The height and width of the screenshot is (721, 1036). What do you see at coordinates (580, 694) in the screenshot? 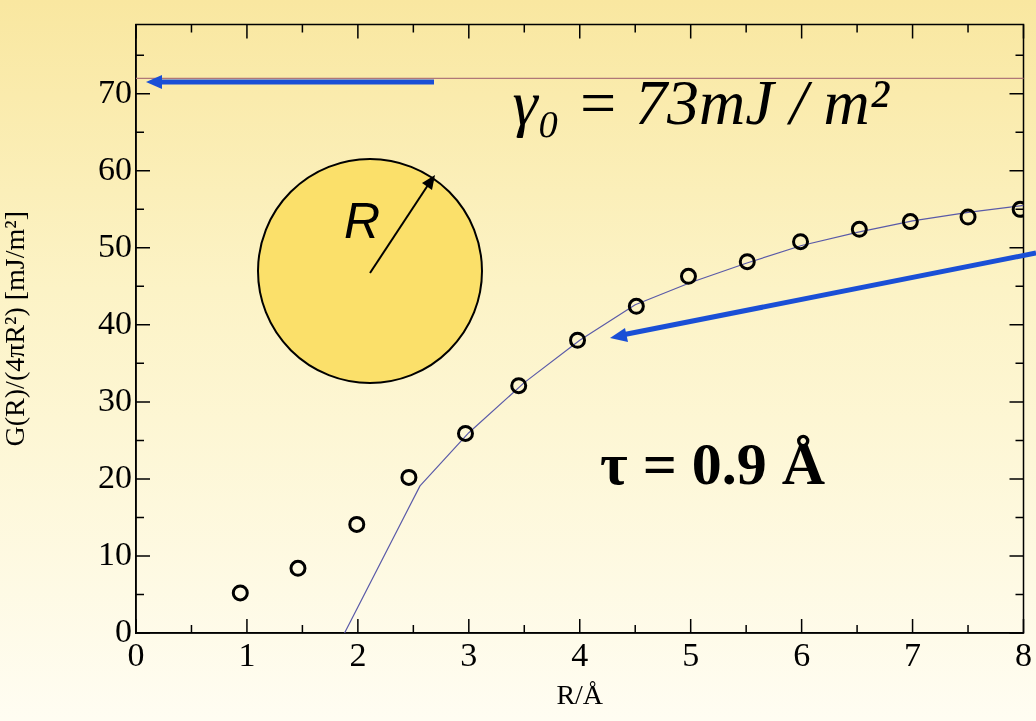
I see `x-axis-title: R/Å` at bounding box center [580, 694].